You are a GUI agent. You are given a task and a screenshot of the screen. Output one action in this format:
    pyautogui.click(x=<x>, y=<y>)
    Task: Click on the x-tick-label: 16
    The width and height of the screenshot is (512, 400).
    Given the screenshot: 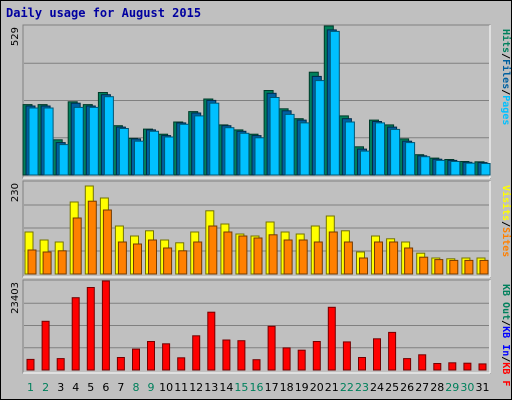 What is the action you would take?
    pyautogui.click(x=257, y=387)
    